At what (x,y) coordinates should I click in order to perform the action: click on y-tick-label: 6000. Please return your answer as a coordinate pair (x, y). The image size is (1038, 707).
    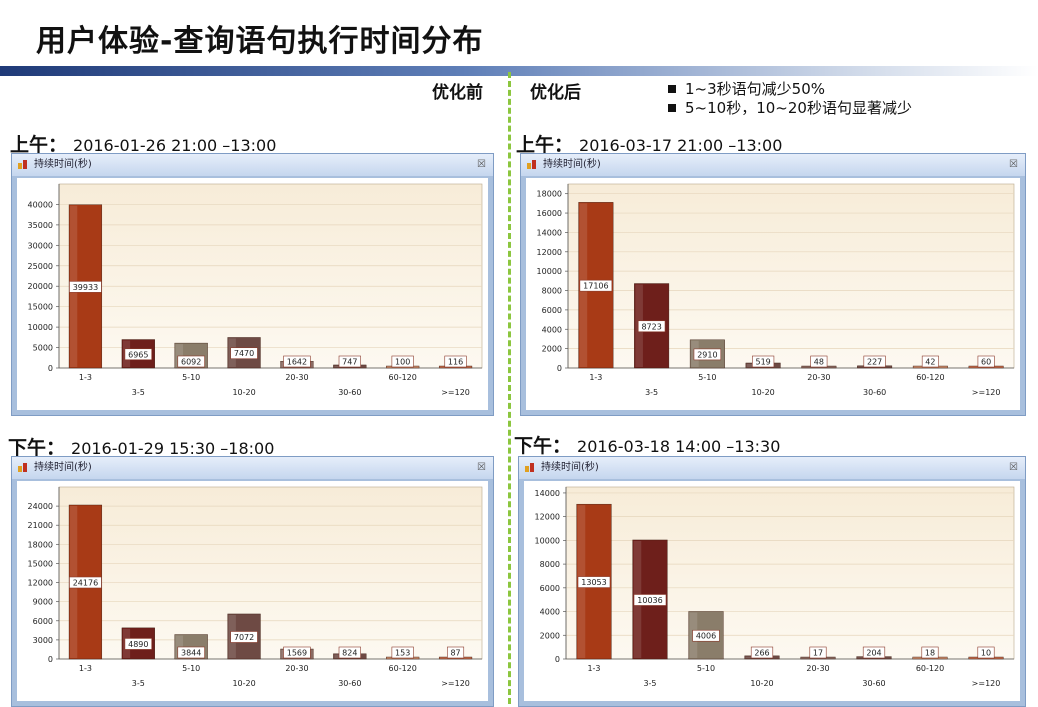
    Looking at the image, I should click on (552, 310).